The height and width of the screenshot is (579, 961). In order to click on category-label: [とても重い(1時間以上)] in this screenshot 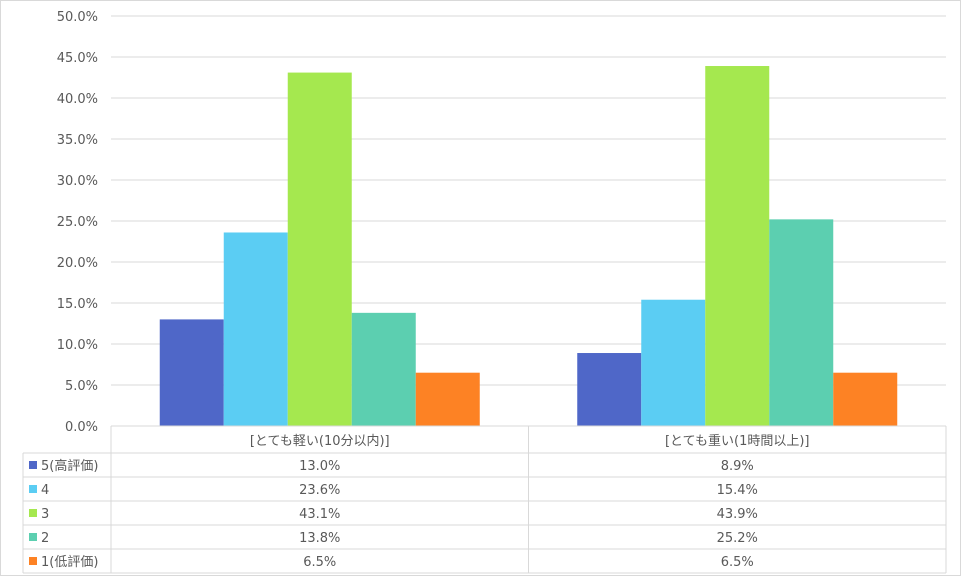, I will do `click(737, 441)`.